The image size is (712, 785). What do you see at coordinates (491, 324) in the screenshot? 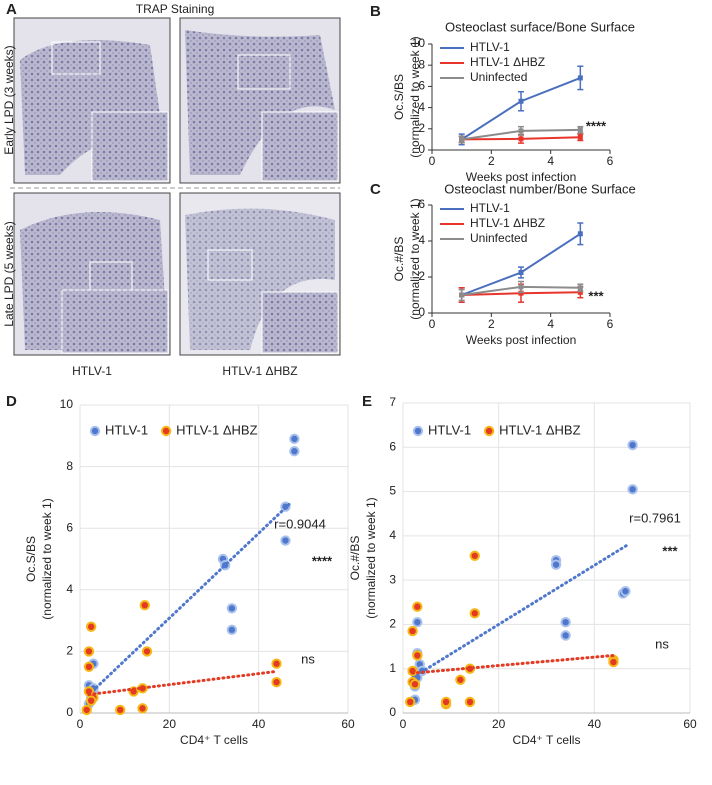
I see `x-tick-label: 2` at bounding box center [491, 324].